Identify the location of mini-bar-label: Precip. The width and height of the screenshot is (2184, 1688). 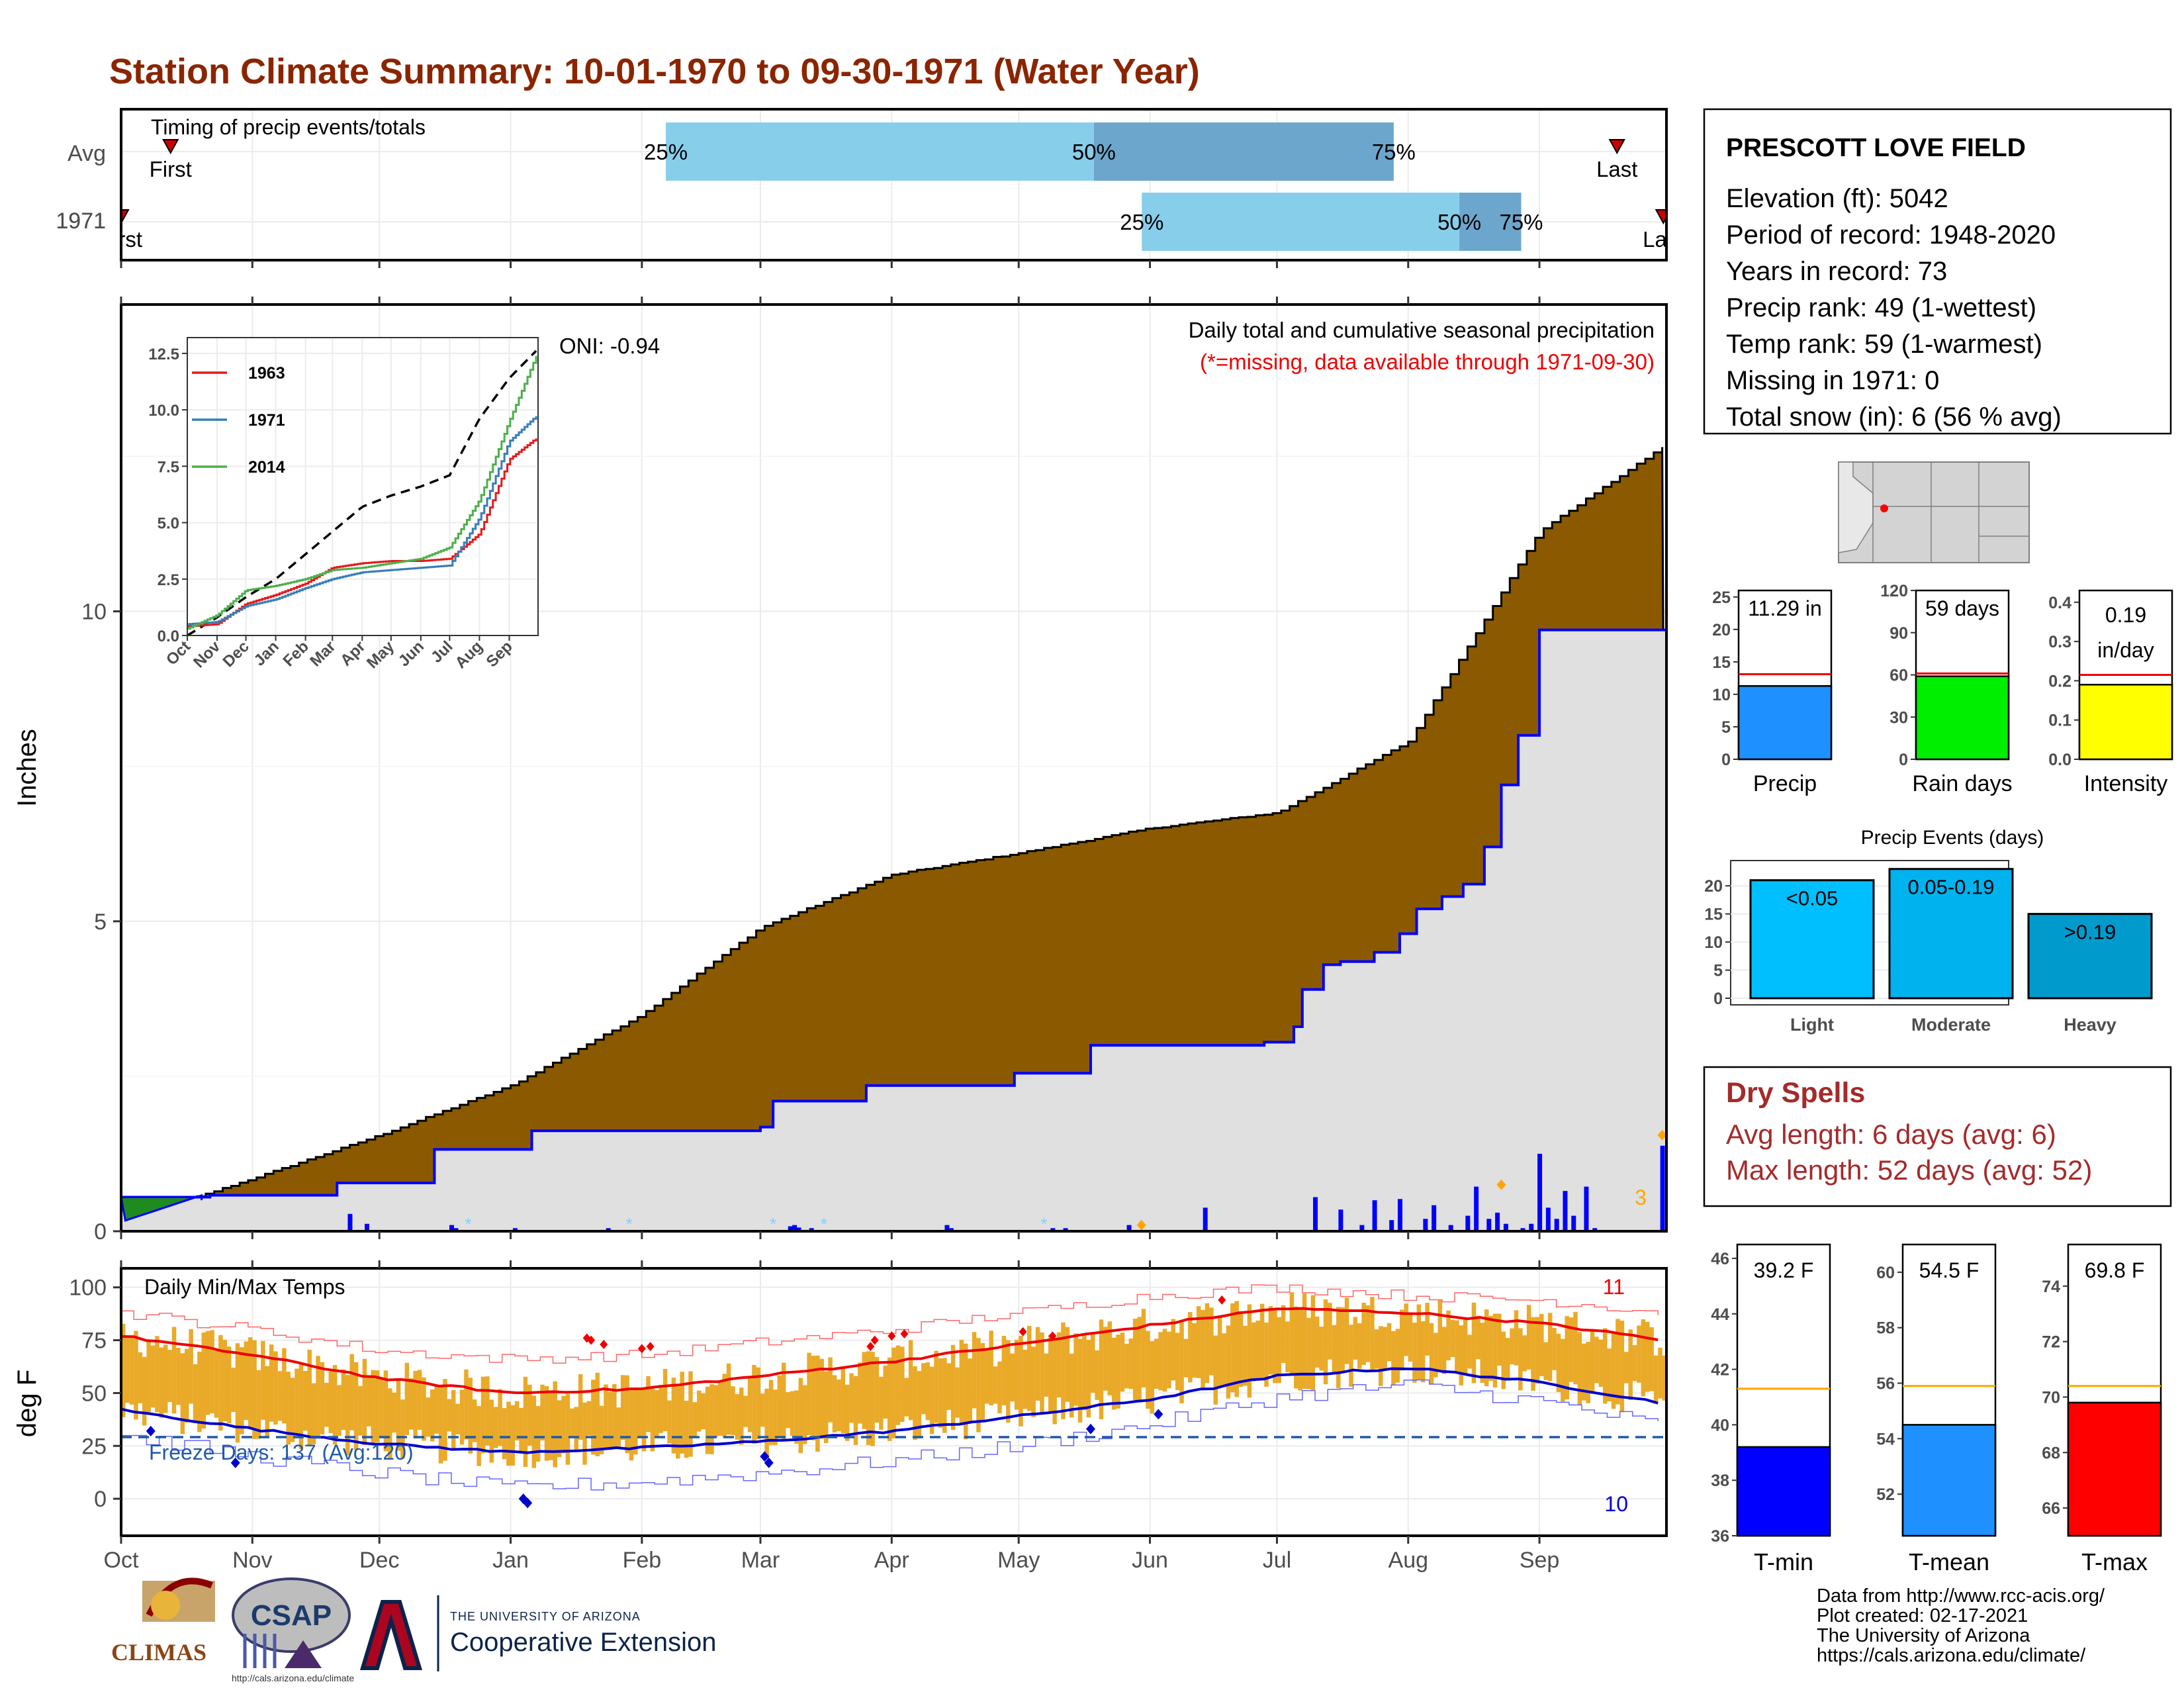
(1785, 783).